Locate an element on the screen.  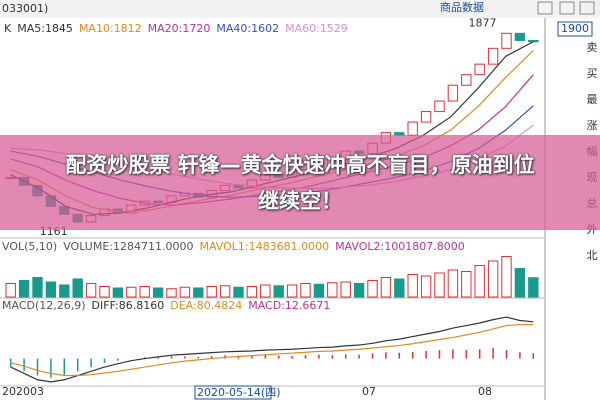
legend-entry: MA5:1845 is located at coordinates (45, 28).